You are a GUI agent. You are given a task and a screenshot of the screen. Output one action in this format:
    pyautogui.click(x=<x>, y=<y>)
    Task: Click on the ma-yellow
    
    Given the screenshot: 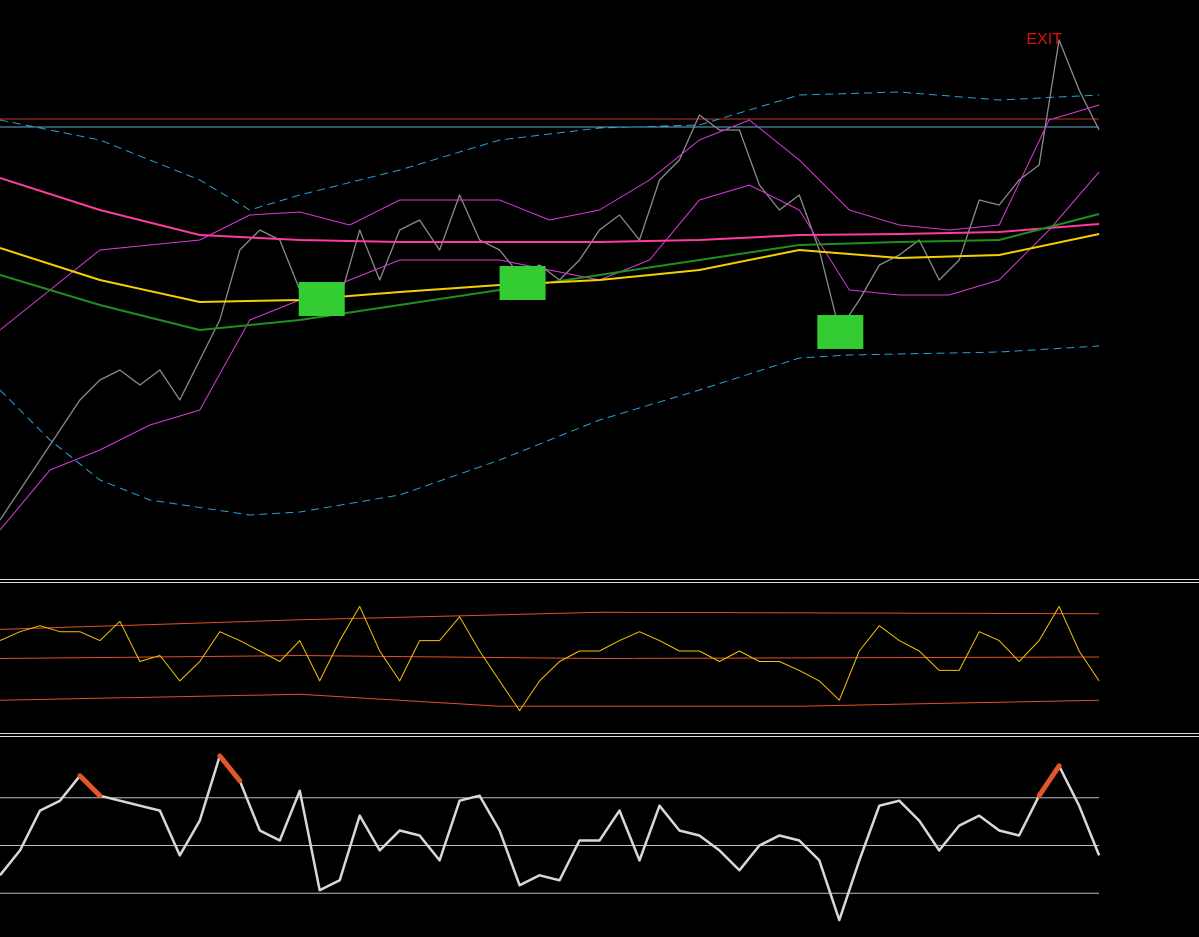 What is the action you would take?
    pyautogui.click(x=550, y=268)
    